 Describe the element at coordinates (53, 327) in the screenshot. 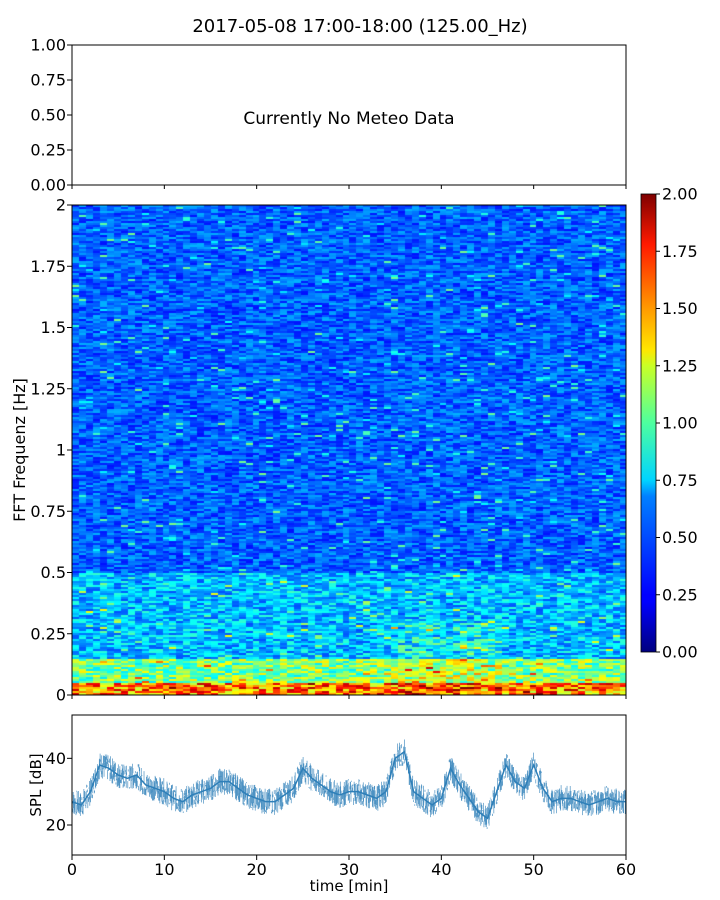

I see `spectrogram-y-tick-label: 1.5` at that location.